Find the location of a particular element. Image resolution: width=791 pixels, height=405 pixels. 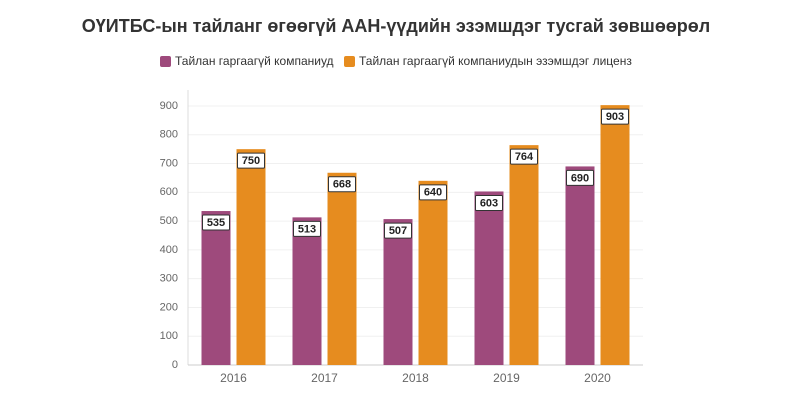

value-label: 603 is located at coordinates (489, 203).